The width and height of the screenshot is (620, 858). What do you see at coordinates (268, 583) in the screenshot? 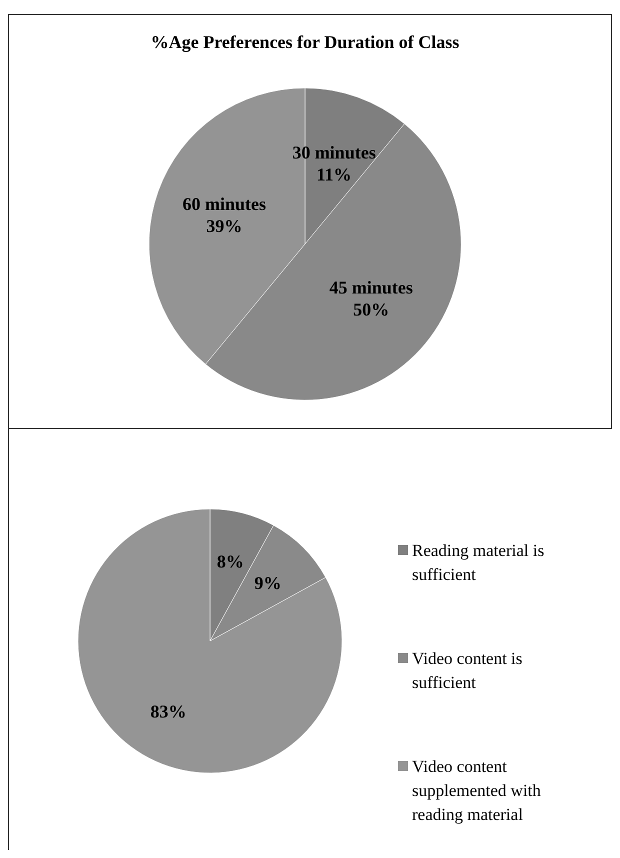
I see `data-label: 9%` at bounding box center [268, 583].